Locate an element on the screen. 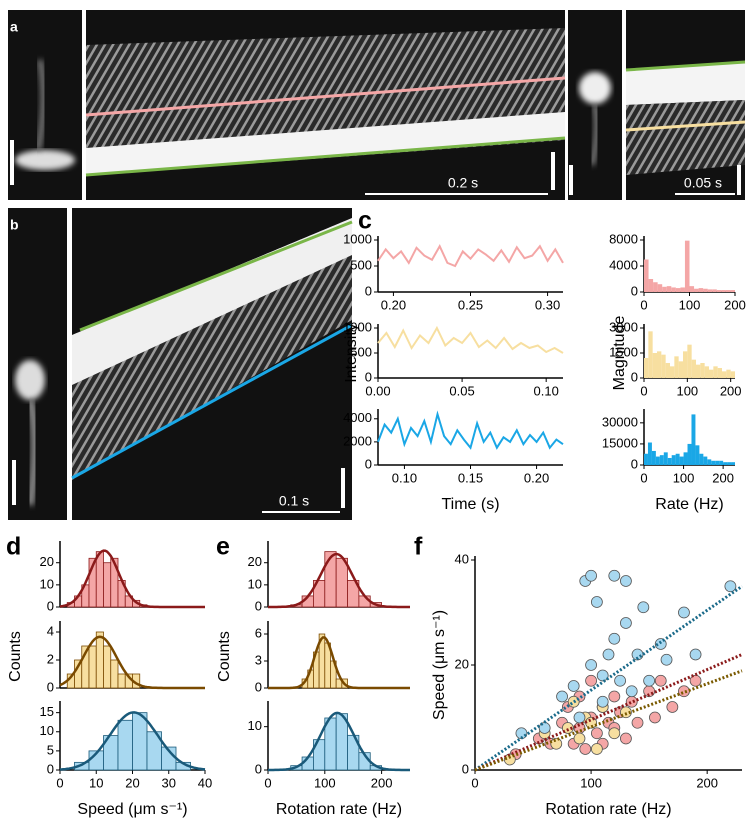 Image resolution: width=749 pixels, height=827 pixels. y-tick-label: 3 is located at coordinates (258, 659).